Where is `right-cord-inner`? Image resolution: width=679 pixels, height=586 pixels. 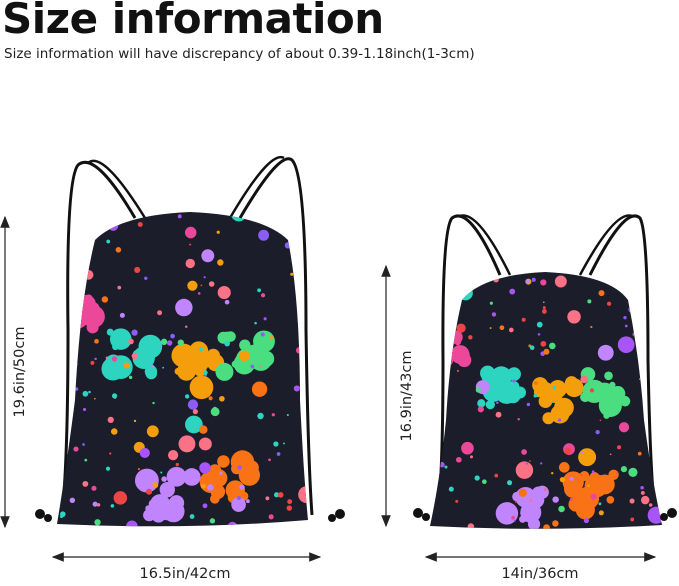 right-cord-inner is located at coordinates (256, 187).